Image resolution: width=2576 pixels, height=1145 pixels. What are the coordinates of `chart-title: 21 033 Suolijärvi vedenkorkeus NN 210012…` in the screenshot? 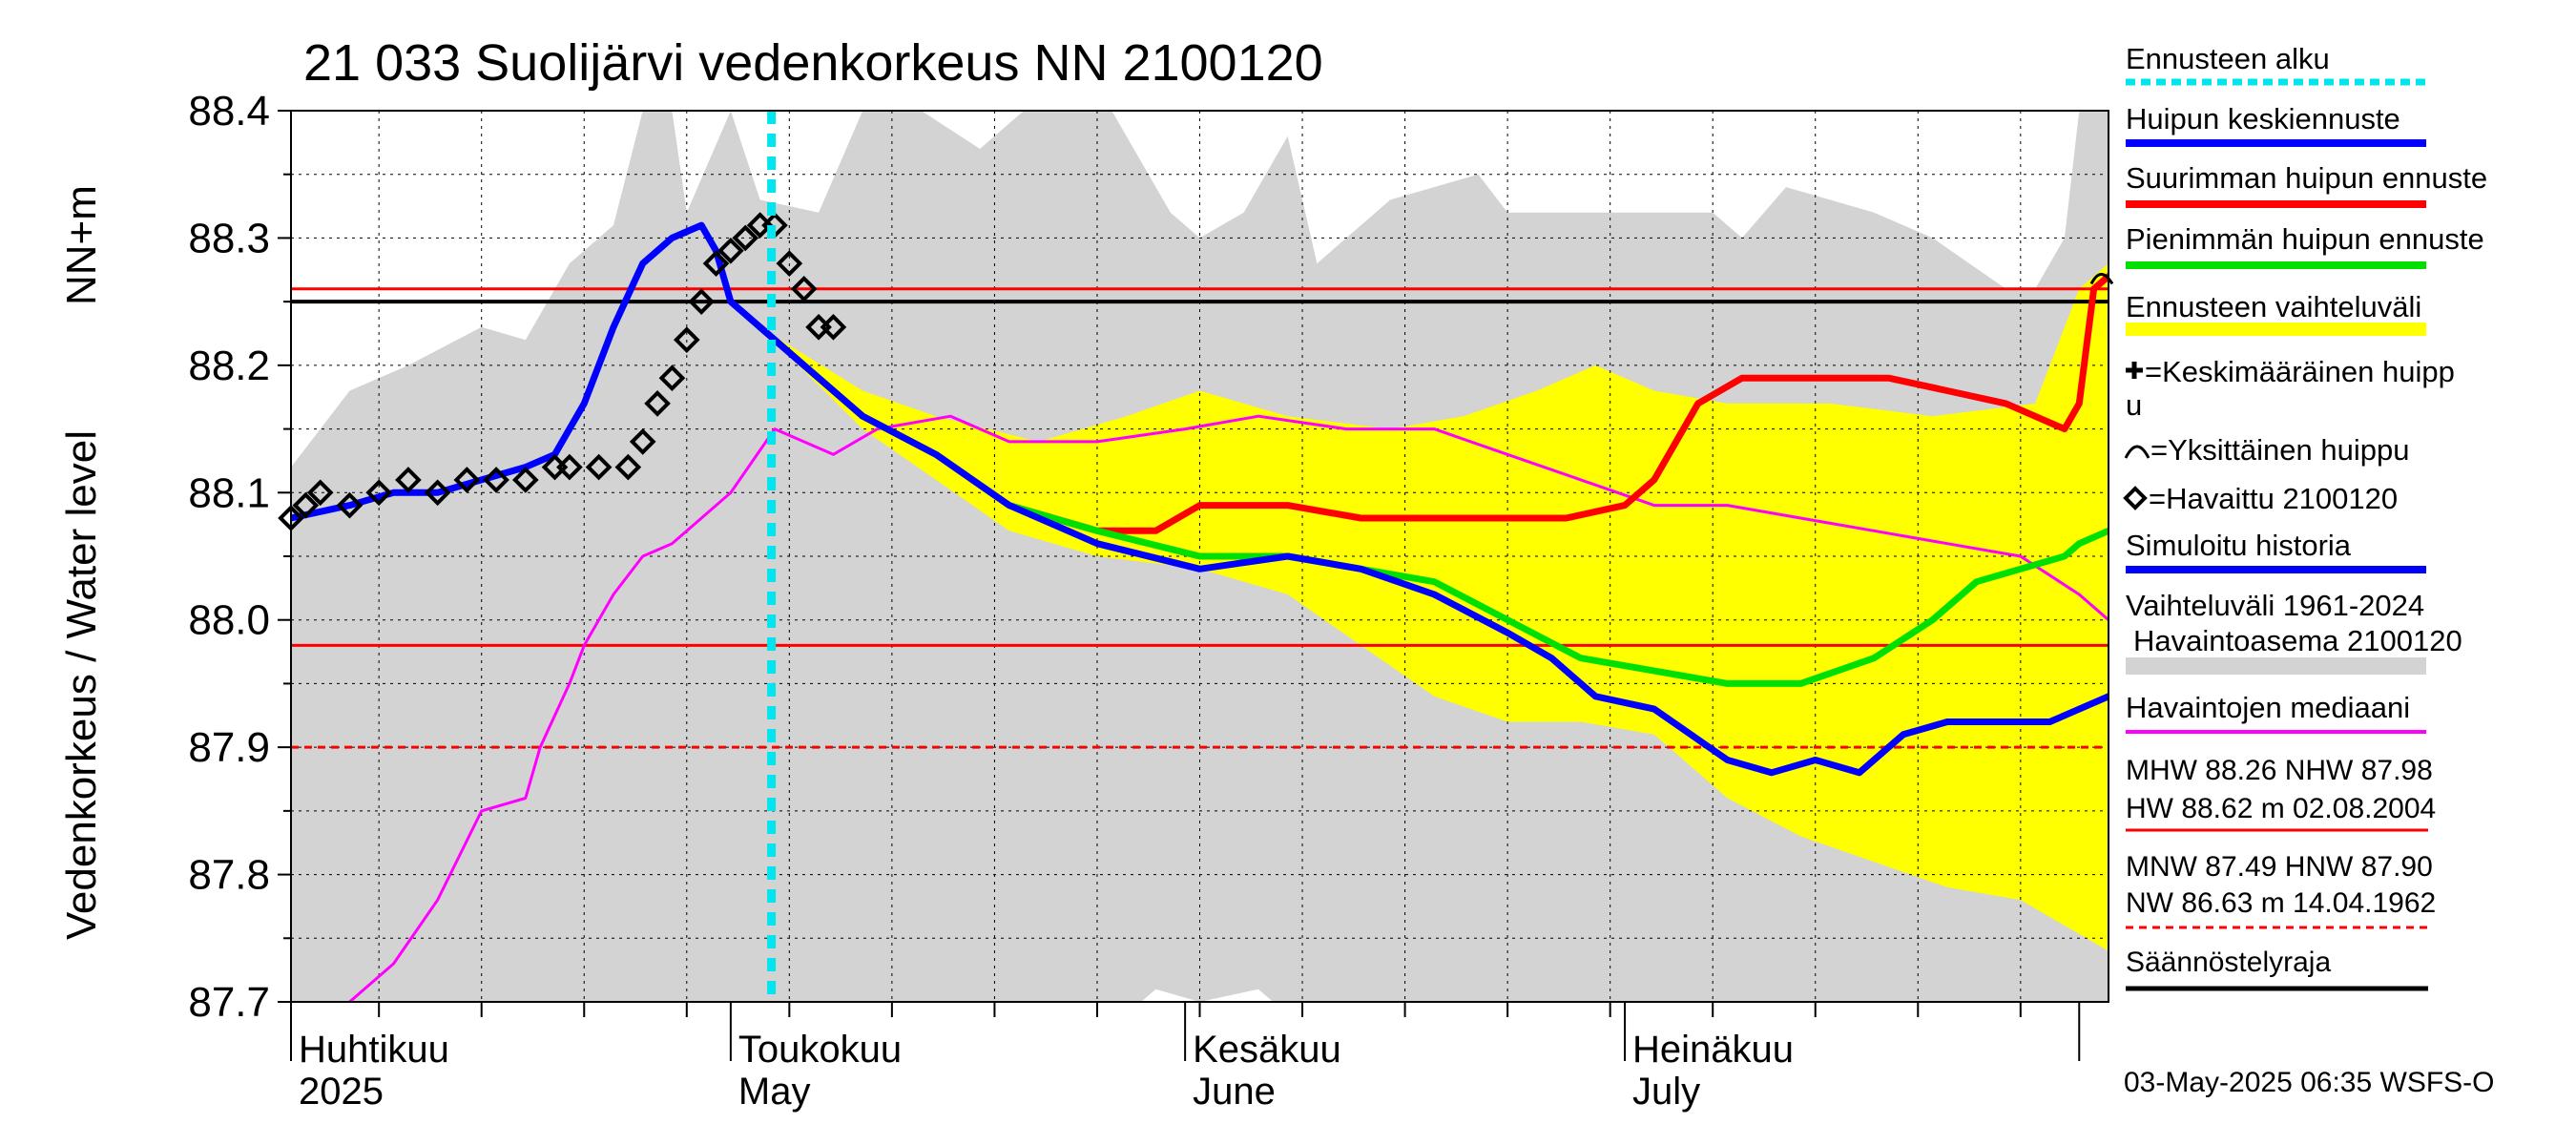 It's located at (813, 63).